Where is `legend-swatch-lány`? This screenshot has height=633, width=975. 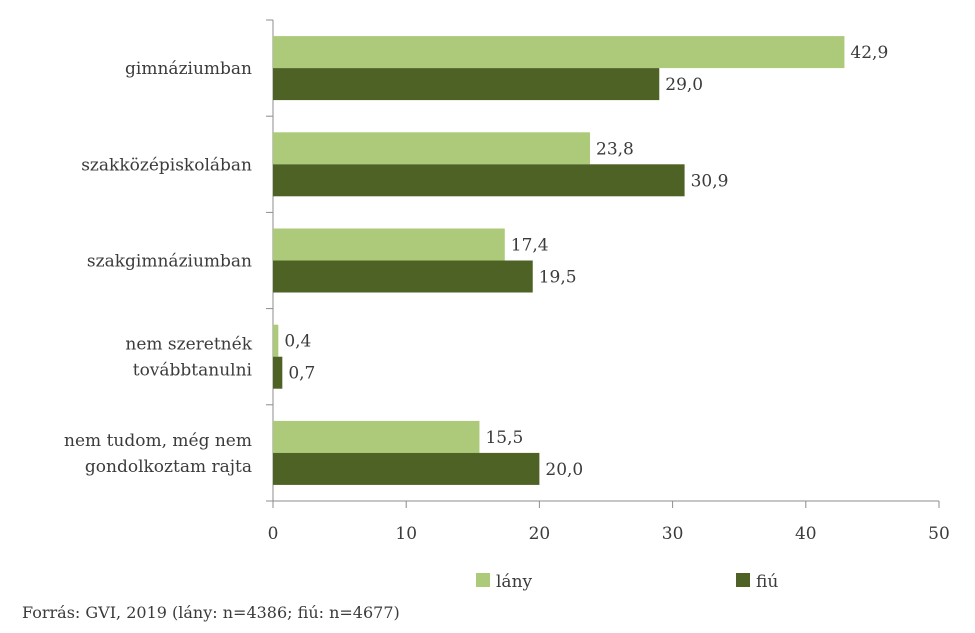
legend-swatch-lány is located at coordinates (483, 580).